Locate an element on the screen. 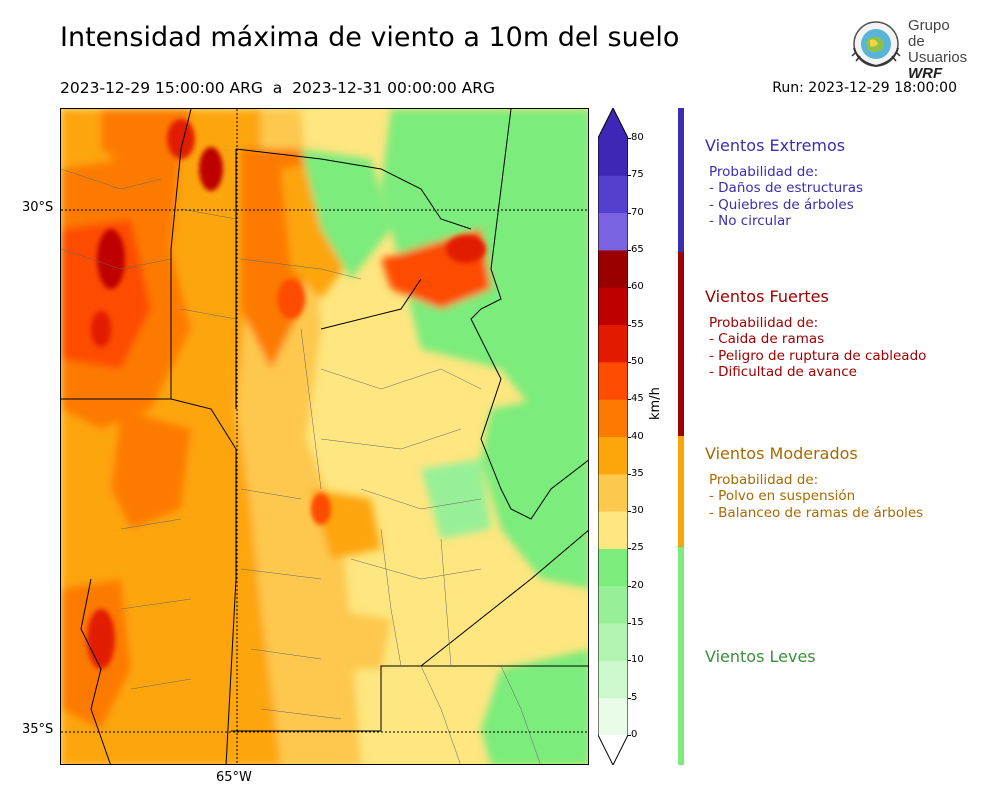  category-title: Vientos Moderados is located at coordinates (781, 453).